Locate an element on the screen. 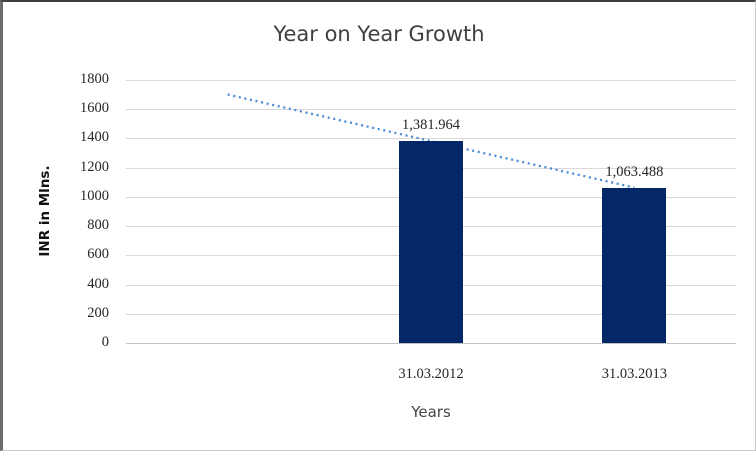 The width and height of the screenshot is (756, 451). bar-31.03.2012 is located at coordinates (431, 242).